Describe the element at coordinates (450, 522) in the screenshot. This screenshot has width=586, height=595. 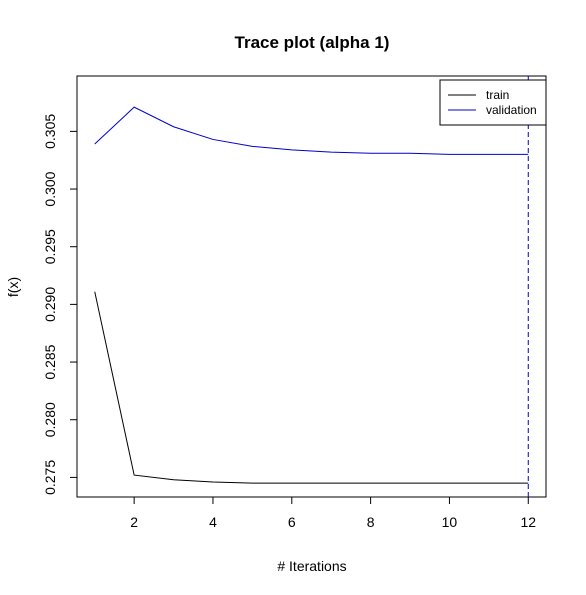
I see `x-tick-label-10: 10` at that location.